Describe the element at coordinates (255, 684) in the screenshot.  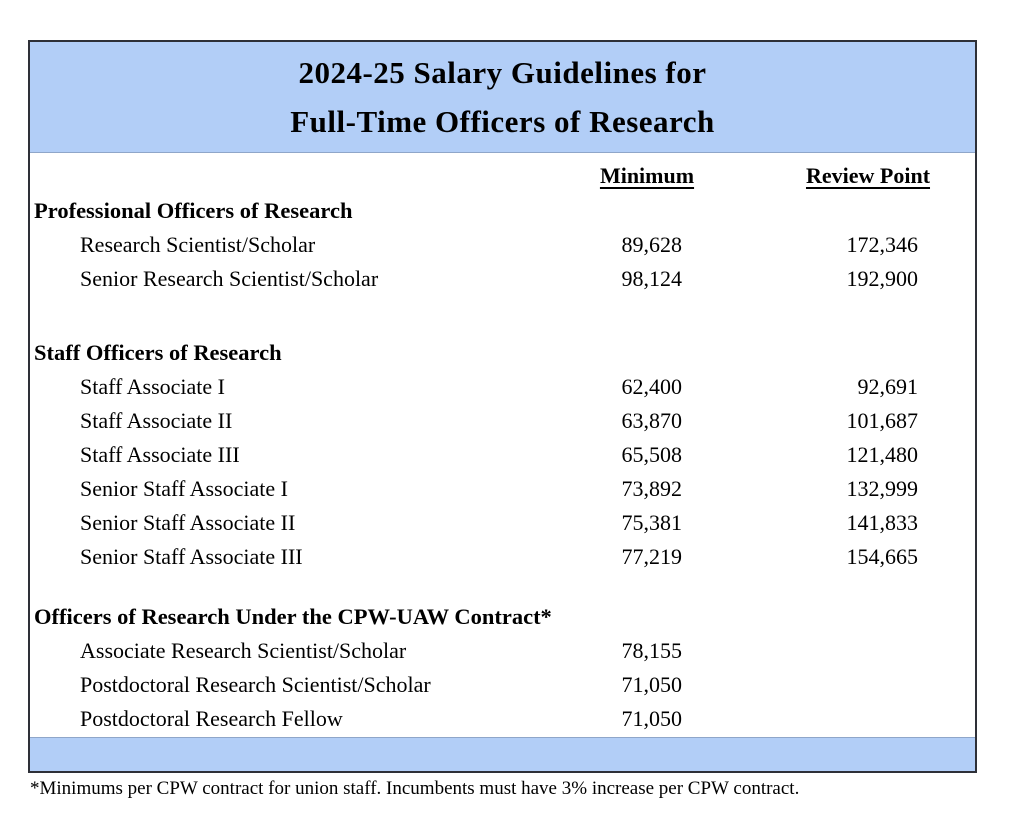
I see `row-label: Postdoctoral Research Scientist/Scholar` at that location.